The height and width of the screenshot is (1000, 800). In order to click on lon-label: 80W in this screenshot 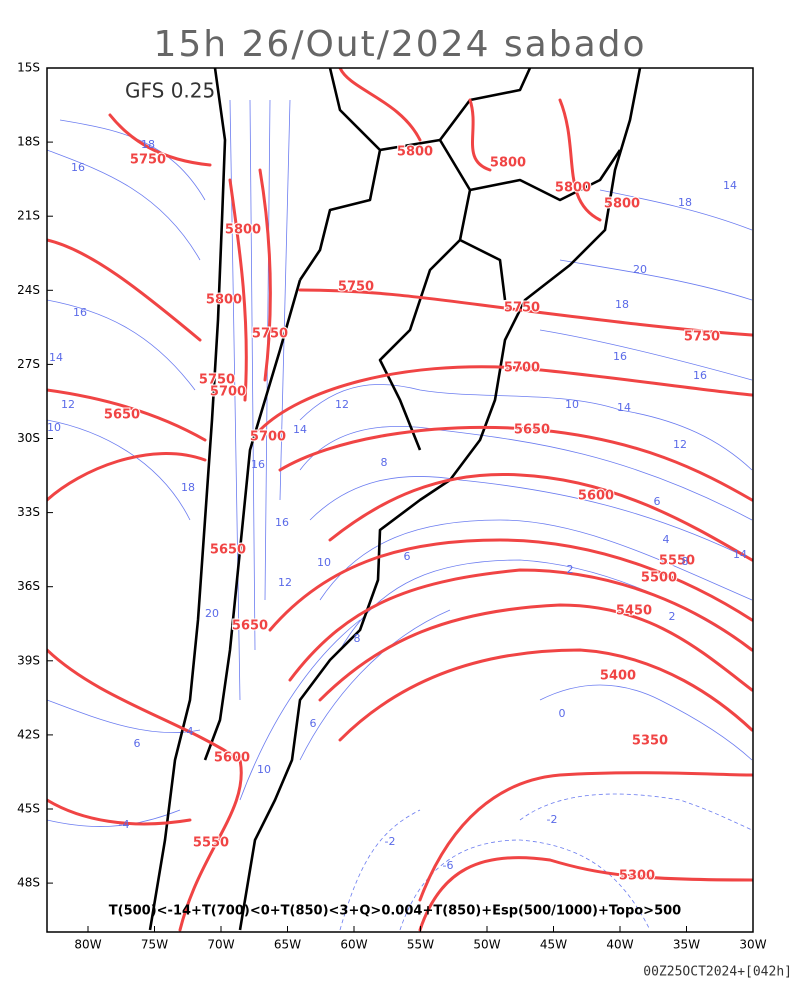, I will do `click(87, 945)`.